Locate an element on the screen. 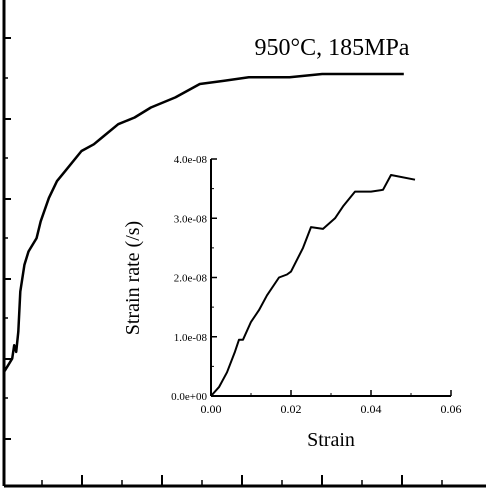  inset-y-ticks: 0.0e+00 1.0e-08 2.0e-08 3.0e-08 4.0e-08 is located at coordinates (194, 278).